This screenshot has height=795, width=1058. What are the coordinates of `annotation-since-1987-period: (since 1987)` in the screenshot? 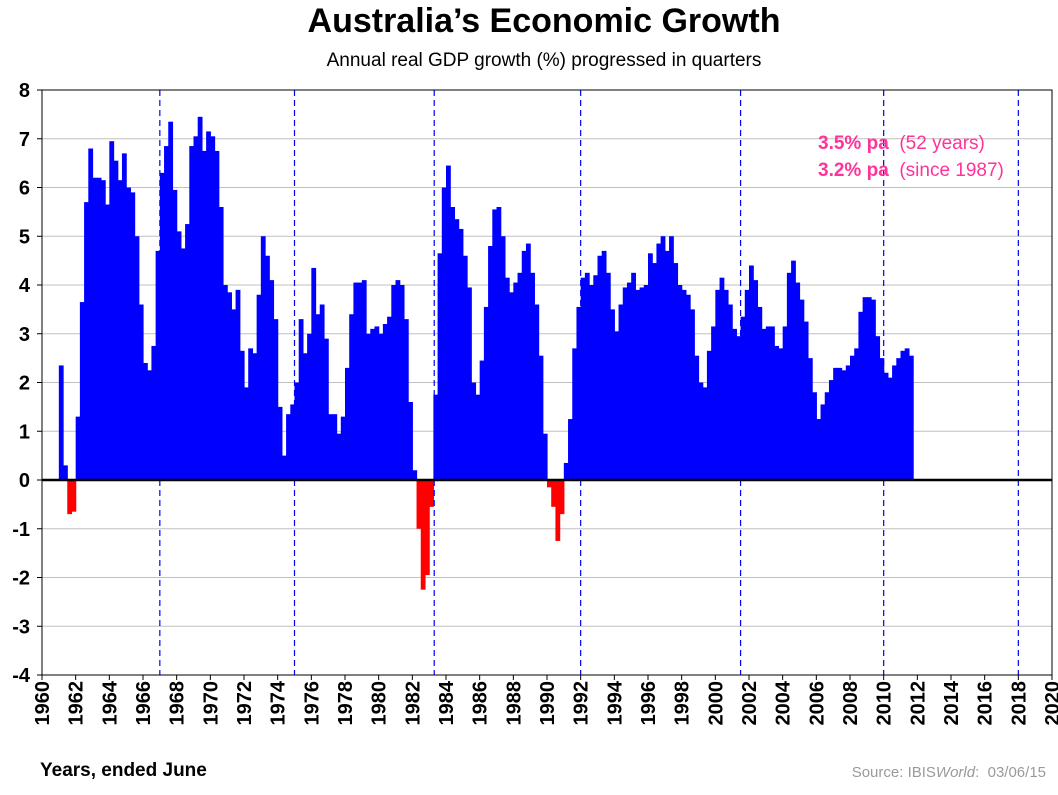 It's located at (951, 170).